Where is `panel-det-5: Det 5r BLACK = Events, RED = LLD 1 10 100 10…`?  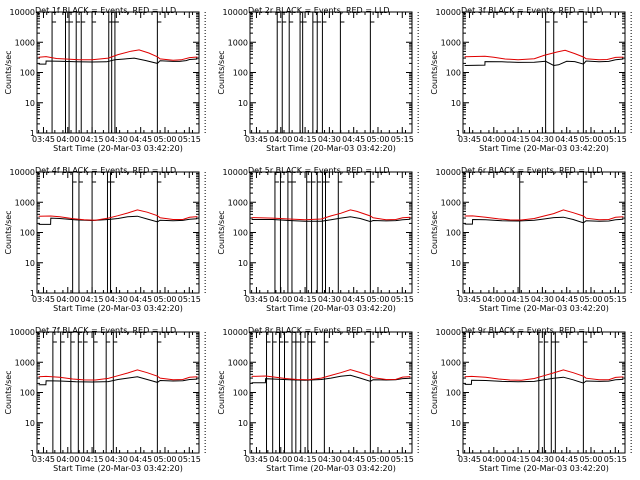 panel-det-5: Det 5r BLACK = Events, RED = LLD 1 10 100 10… is located at coordinates (318, 239).